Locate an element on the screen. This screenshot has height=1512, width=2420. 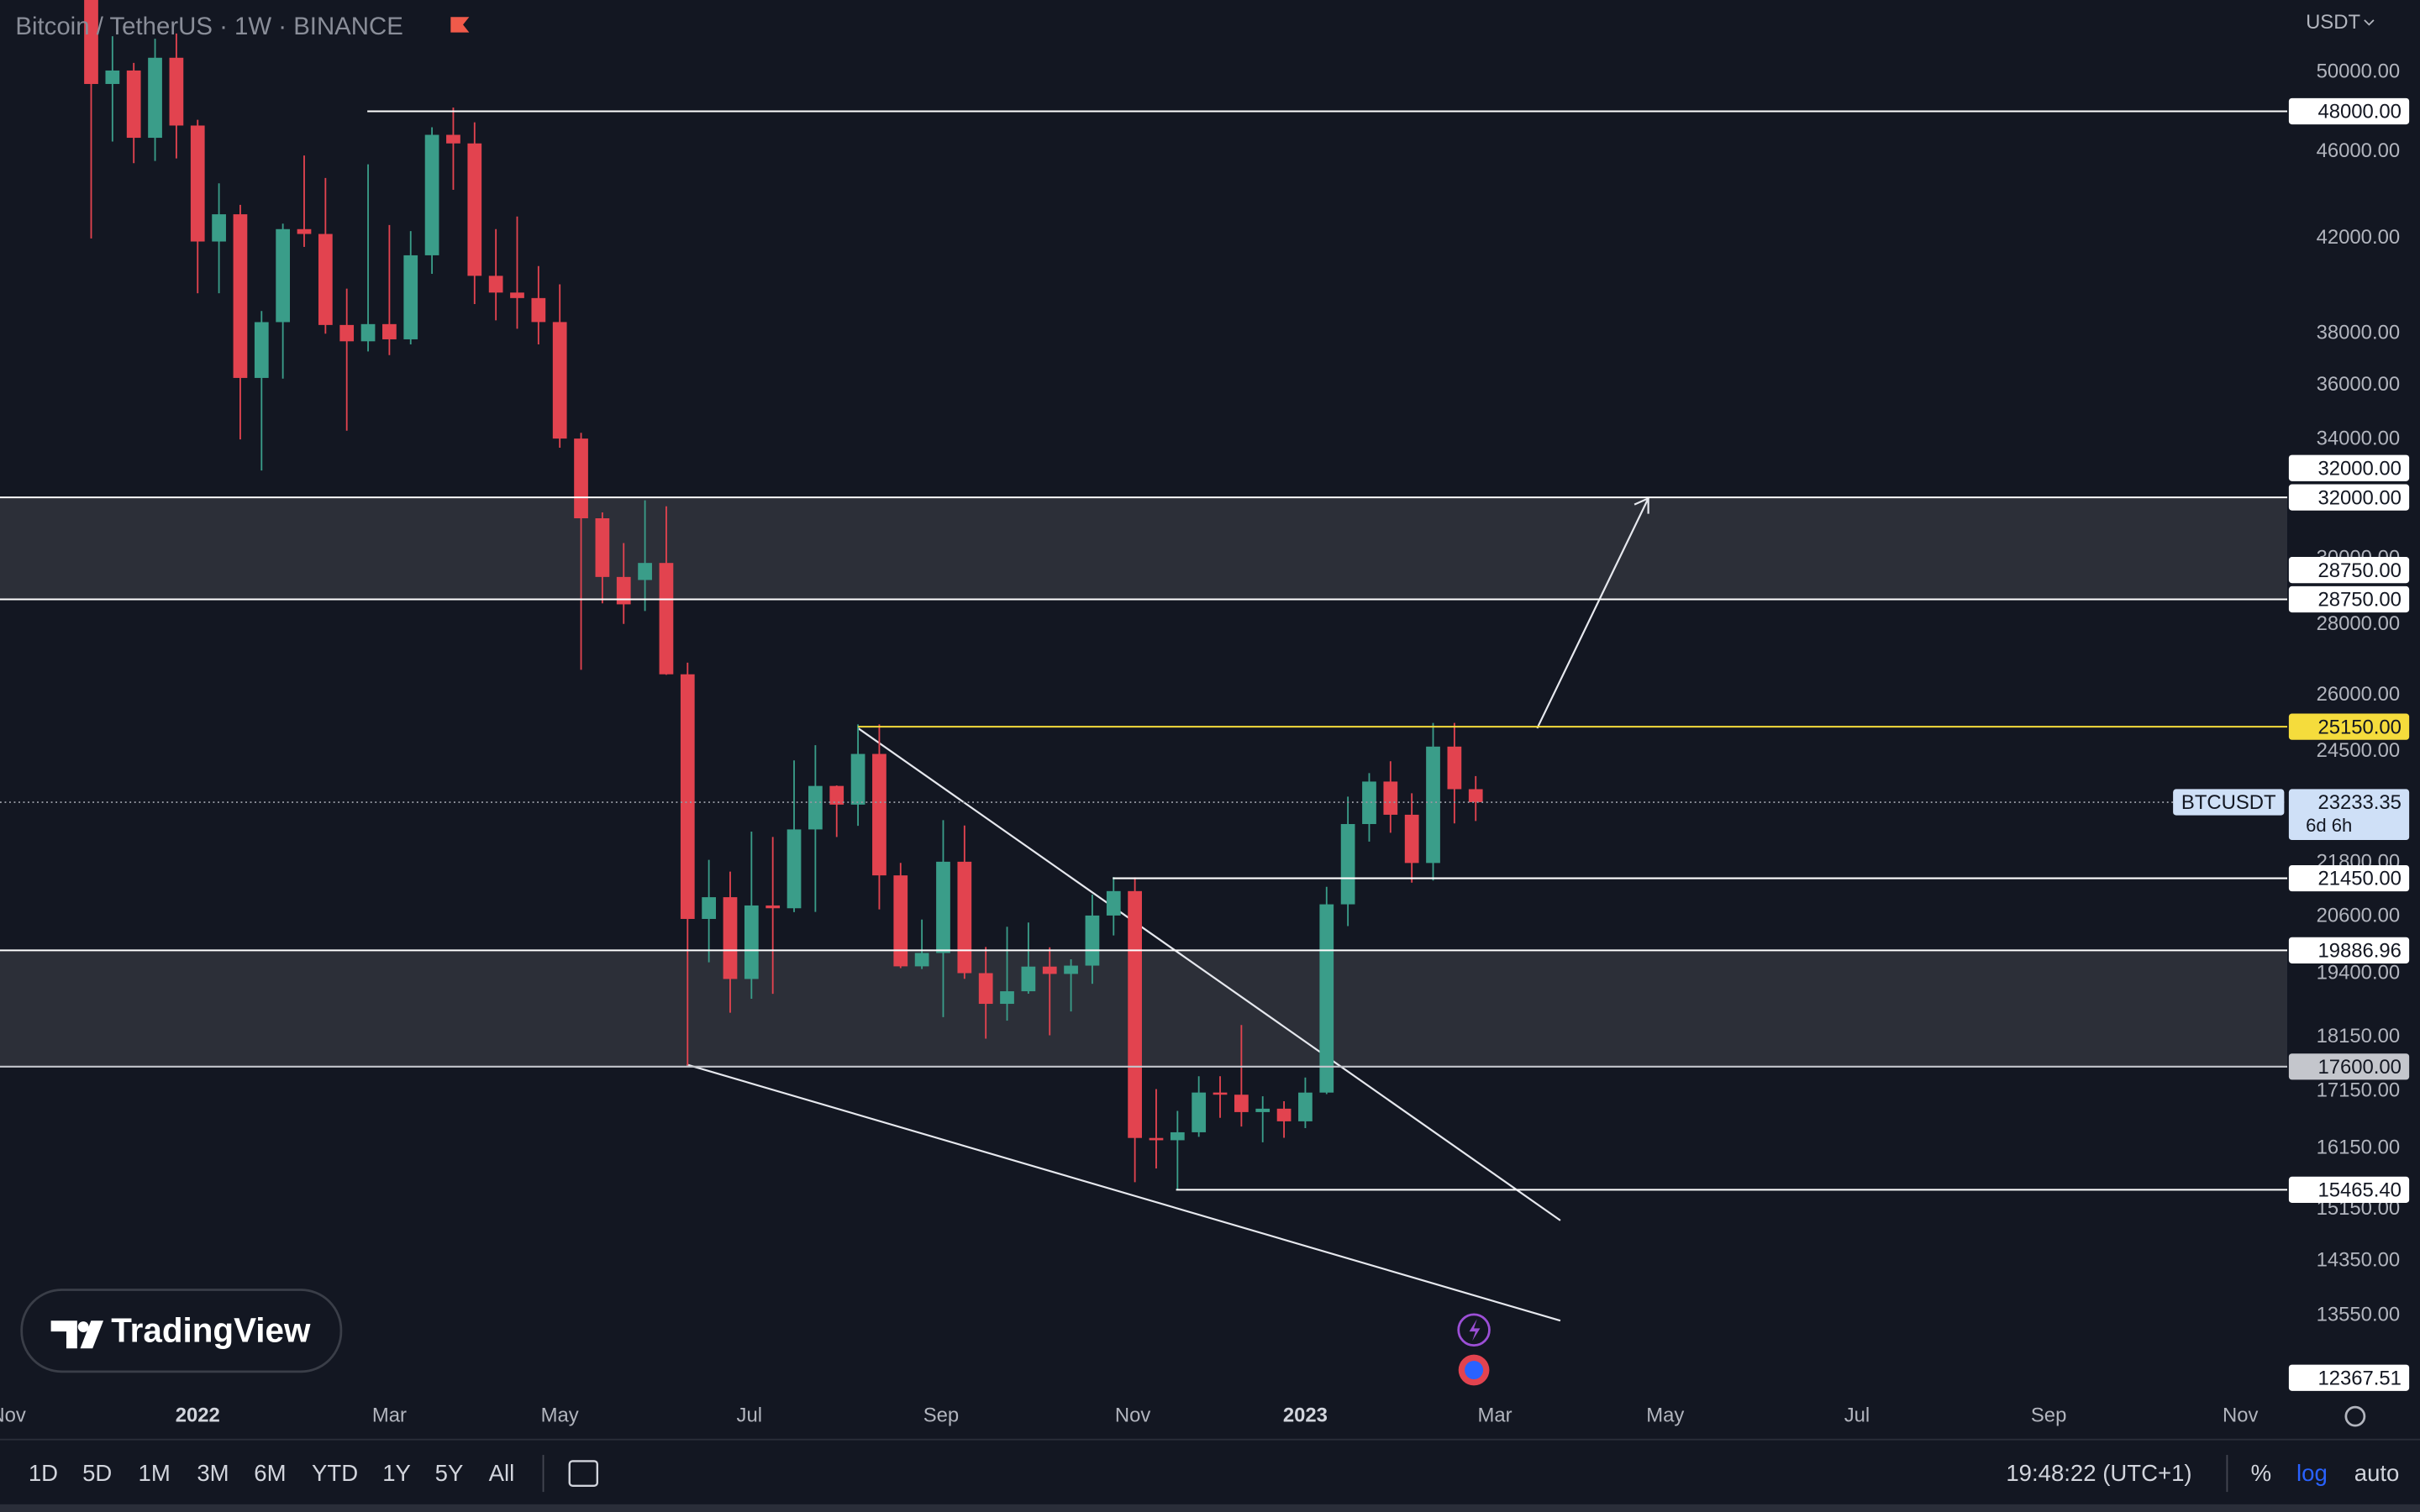
logo-badge is located at coordinates (181, 1331).